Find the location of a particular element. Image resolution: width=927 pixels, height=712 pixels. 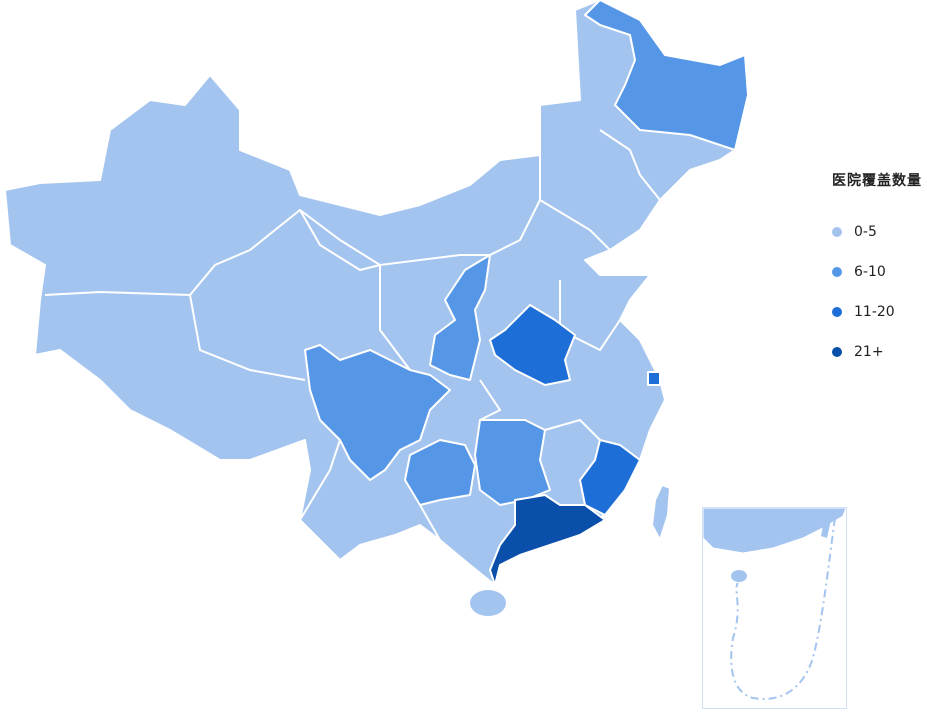

legend-item-0-5: 0-5 is located at coordinates (877, 232).